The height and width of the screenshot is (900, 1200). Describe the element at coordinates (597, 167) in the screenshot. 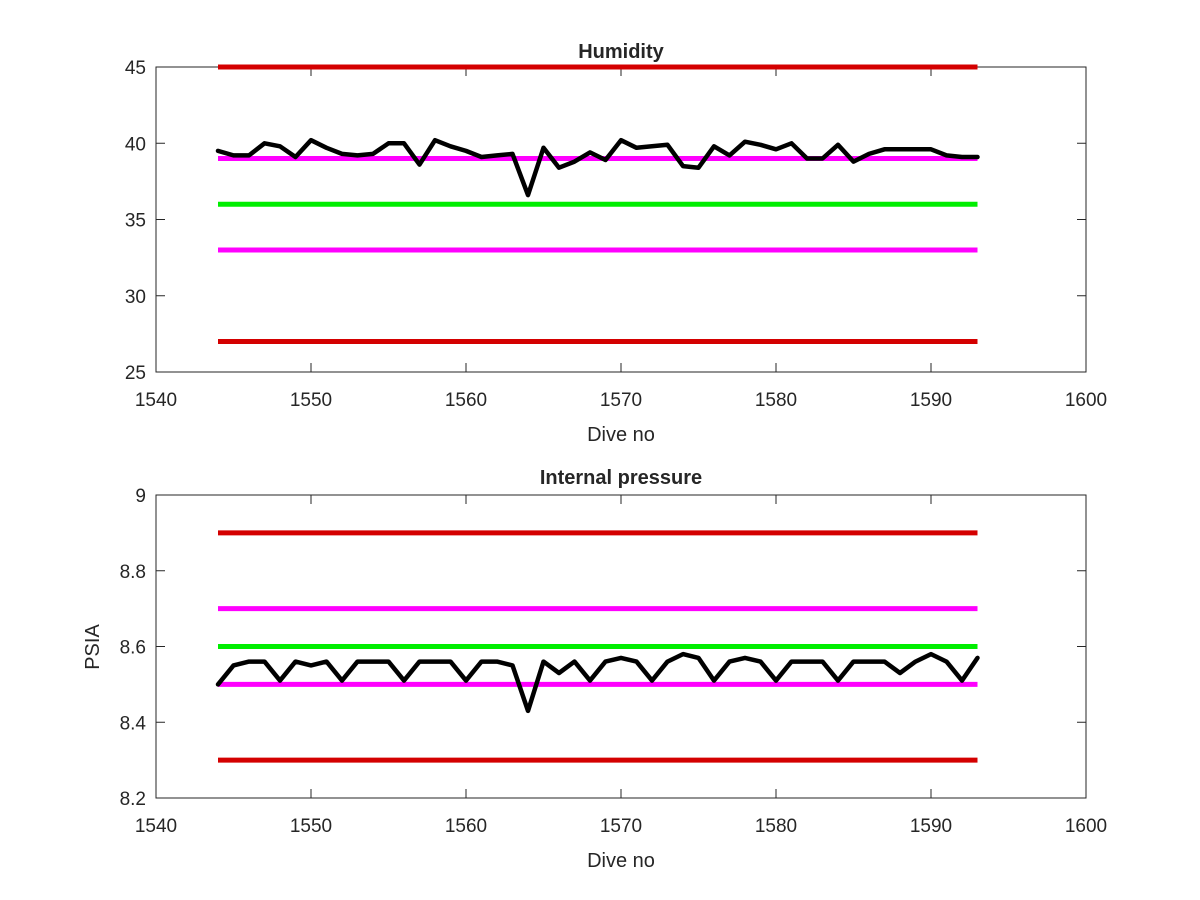

I see `humidity-data-line` at that location.